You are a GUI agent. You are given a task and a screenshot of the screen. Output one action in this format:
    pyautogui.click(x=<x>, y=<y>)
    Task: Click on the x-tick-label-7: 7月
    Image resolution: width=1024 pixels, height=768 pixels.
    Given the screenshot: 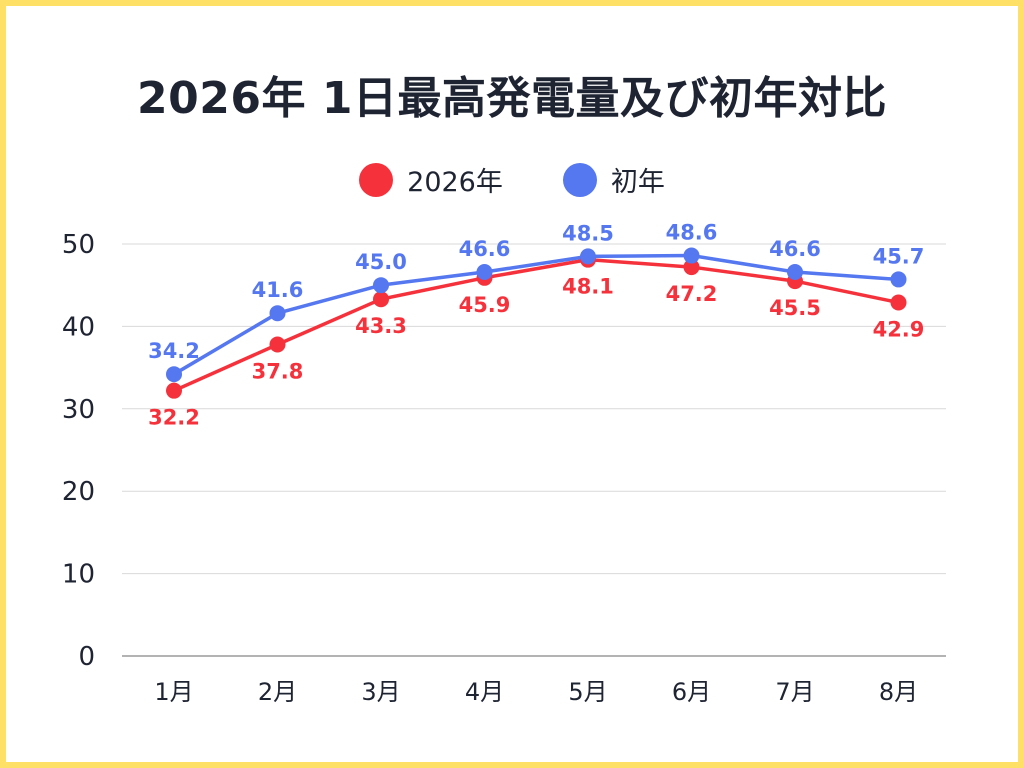 What is the action you would take?
    pyautogui.click(x=794, y=692)
    